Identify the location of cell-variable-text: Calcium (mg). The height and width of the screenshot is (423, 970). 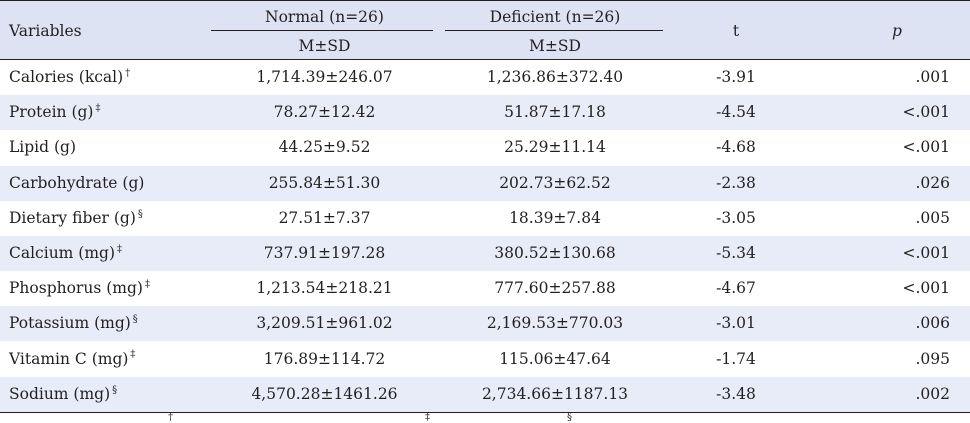
(62, 253).